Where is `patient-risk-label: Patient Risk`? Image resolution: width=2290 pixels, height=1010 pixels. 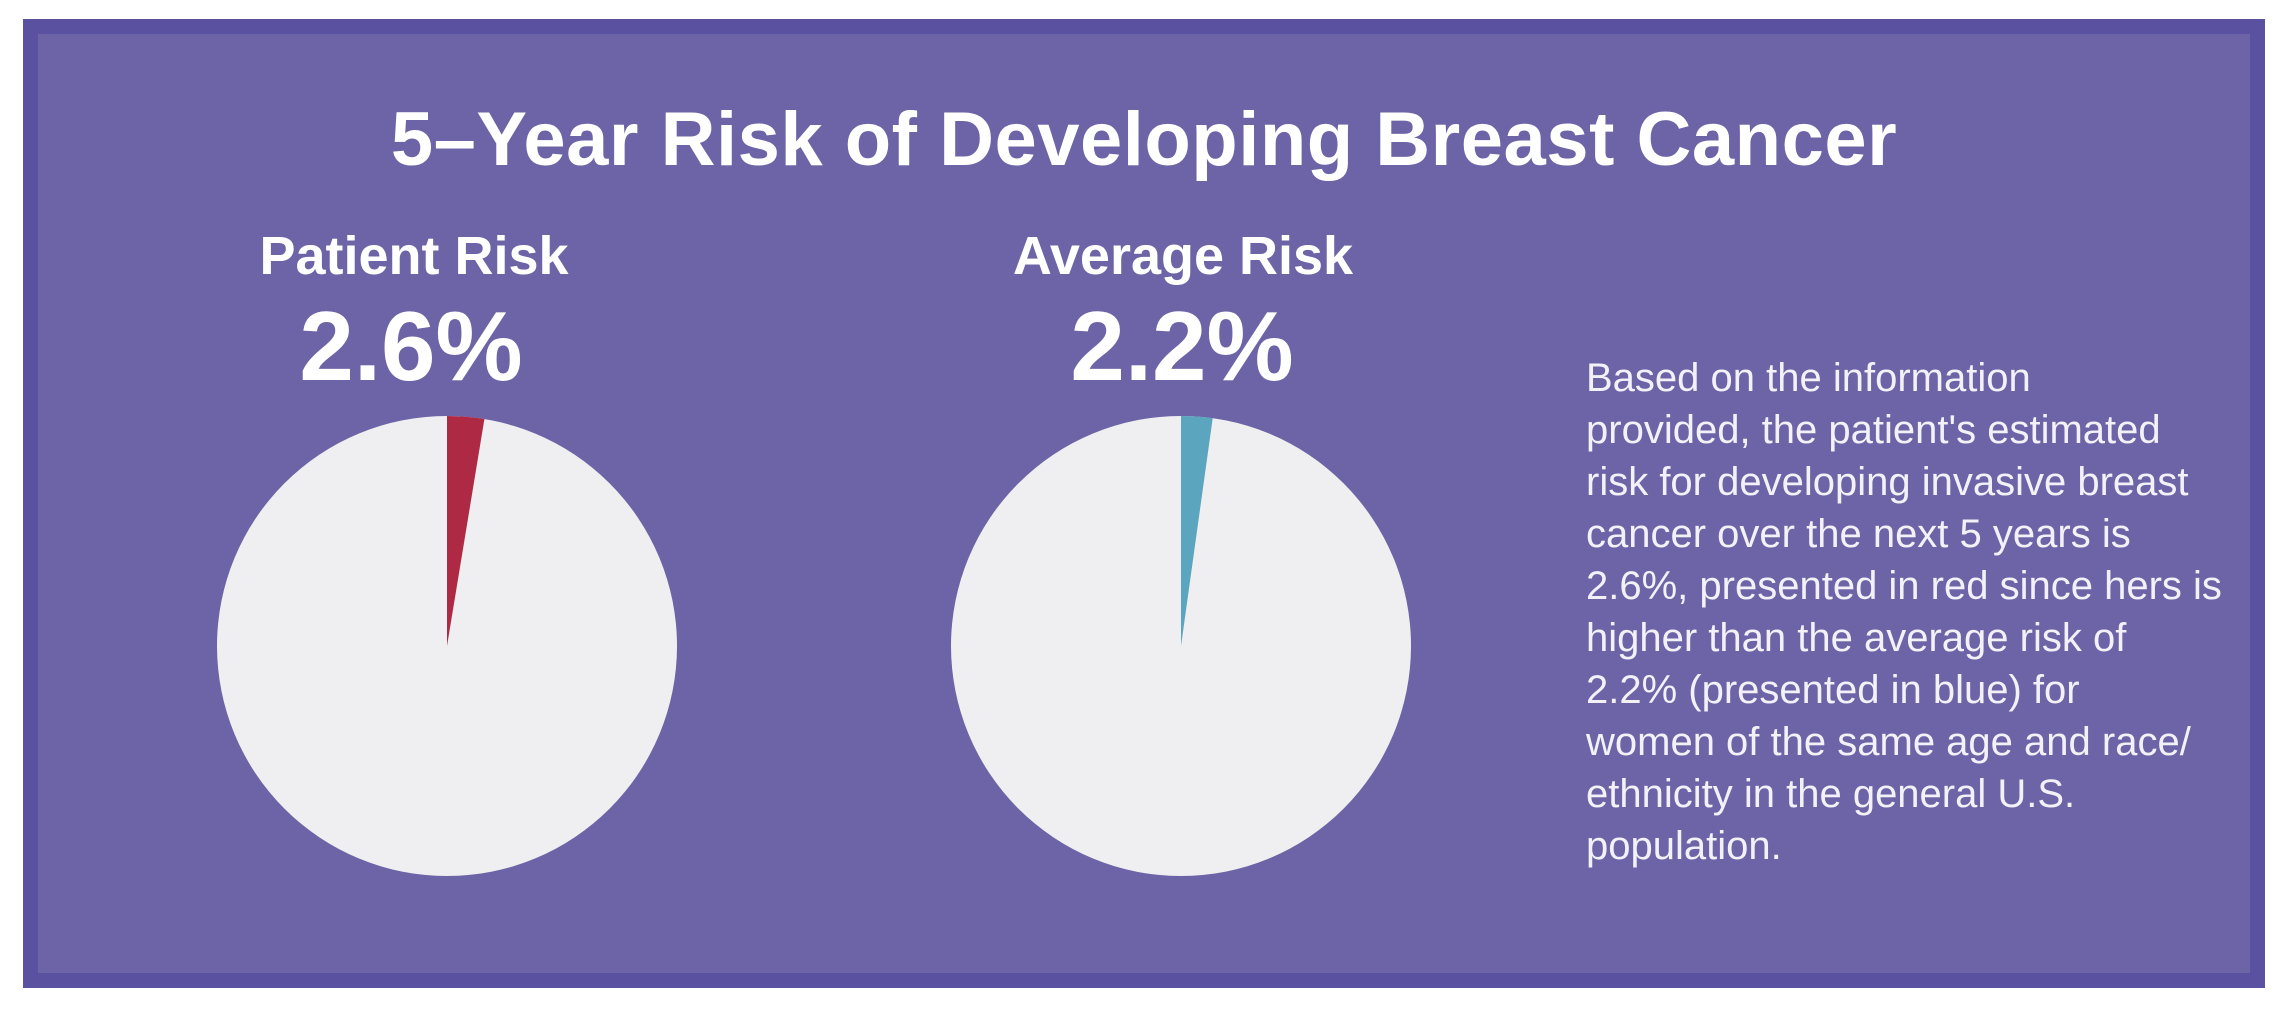 patient-risk-label: Patient Risk is located at coordinates (414, 256).